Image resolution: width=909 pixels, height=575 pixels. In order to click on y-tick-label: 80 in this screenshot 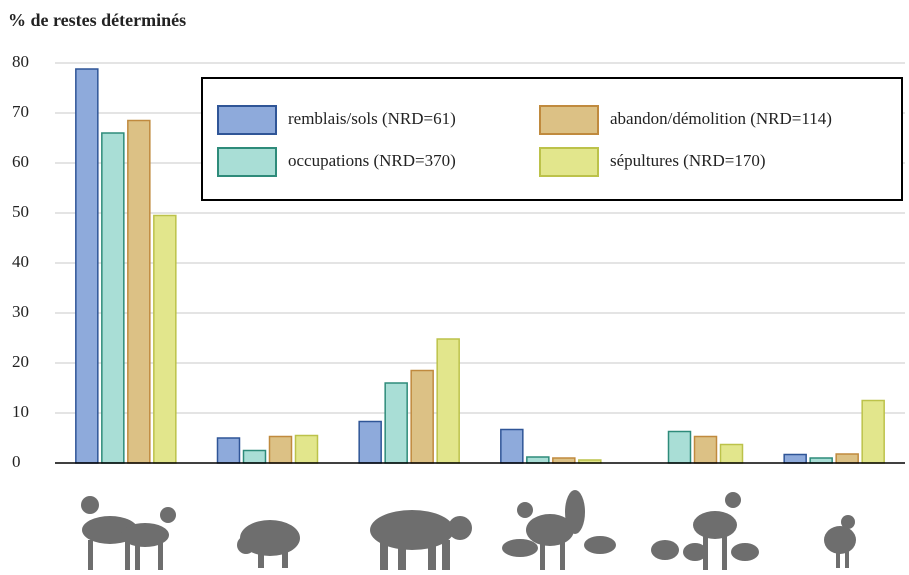, I will do `click(20, 61)`.